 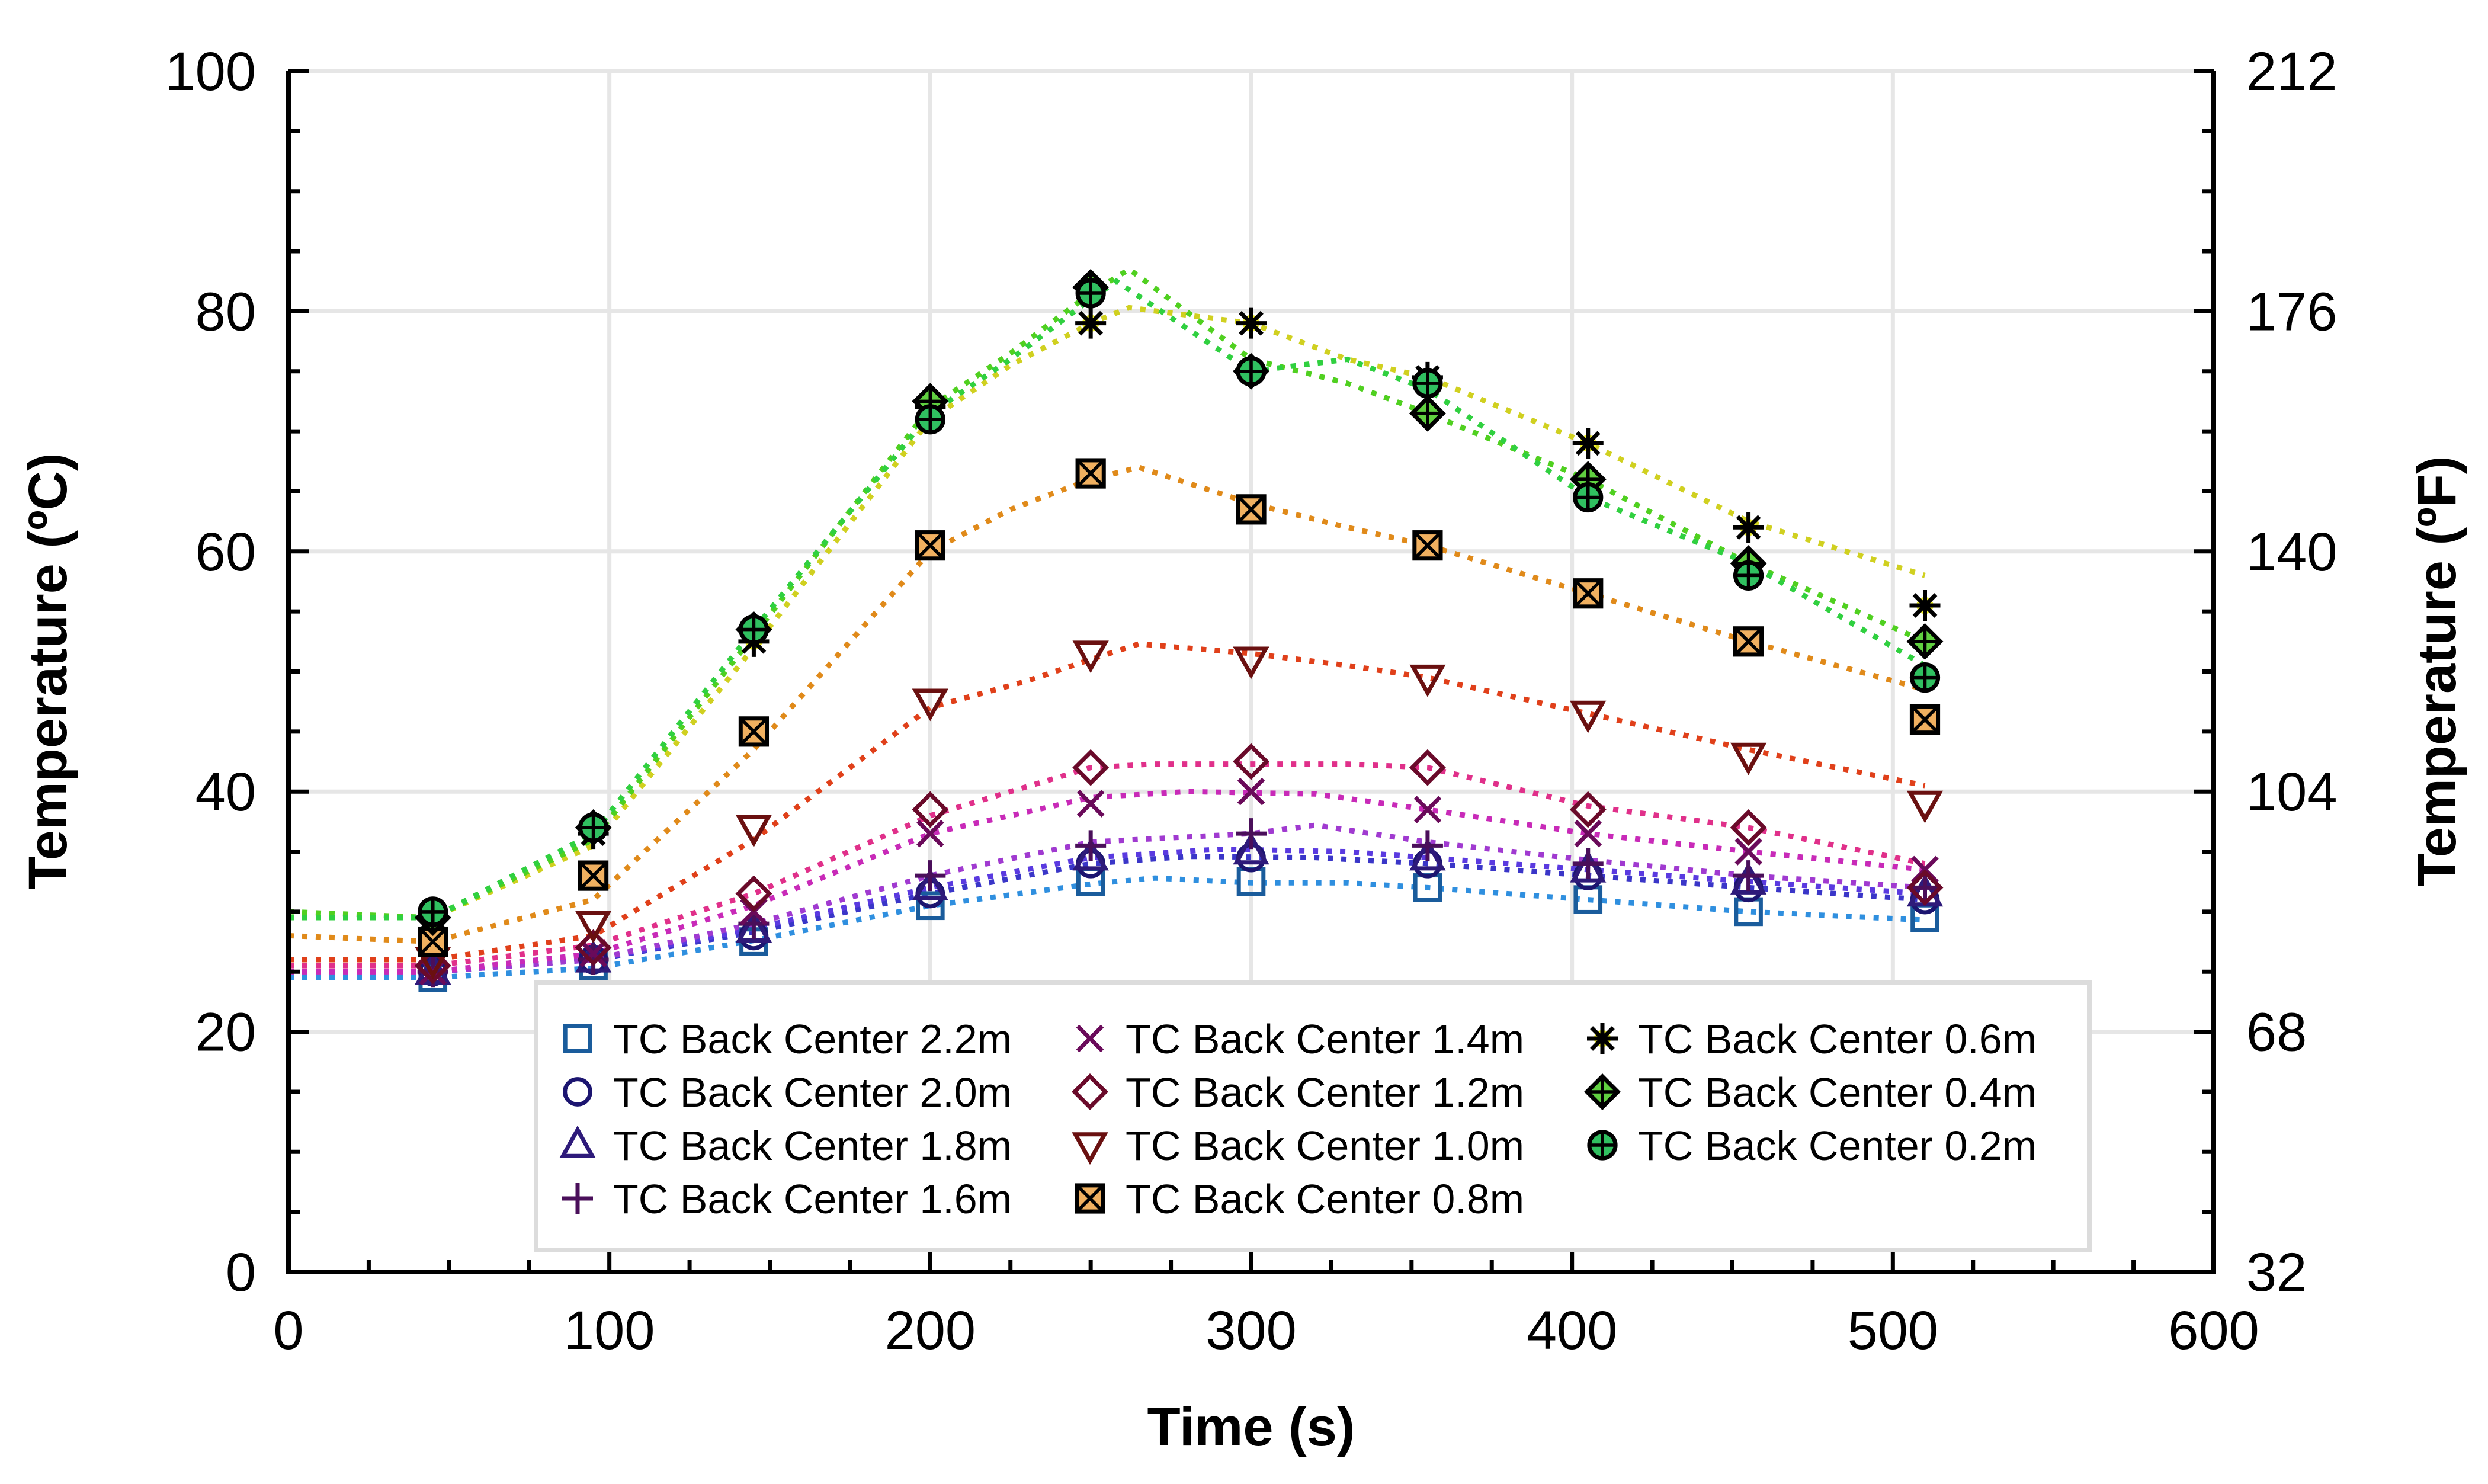 I want to click on legend-item: TC Back Center 1.2m, so click(x=1298, y=1092).